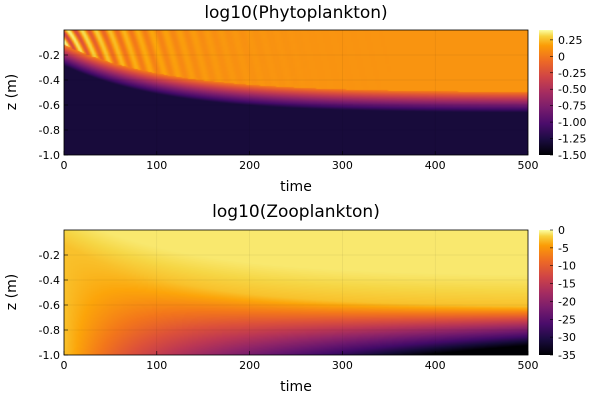 This screenshot has height=400, width=600. Describe the element at coordinates (567, 337) in the screenshot. I see `colorbar-tick-label: -30` at that location.